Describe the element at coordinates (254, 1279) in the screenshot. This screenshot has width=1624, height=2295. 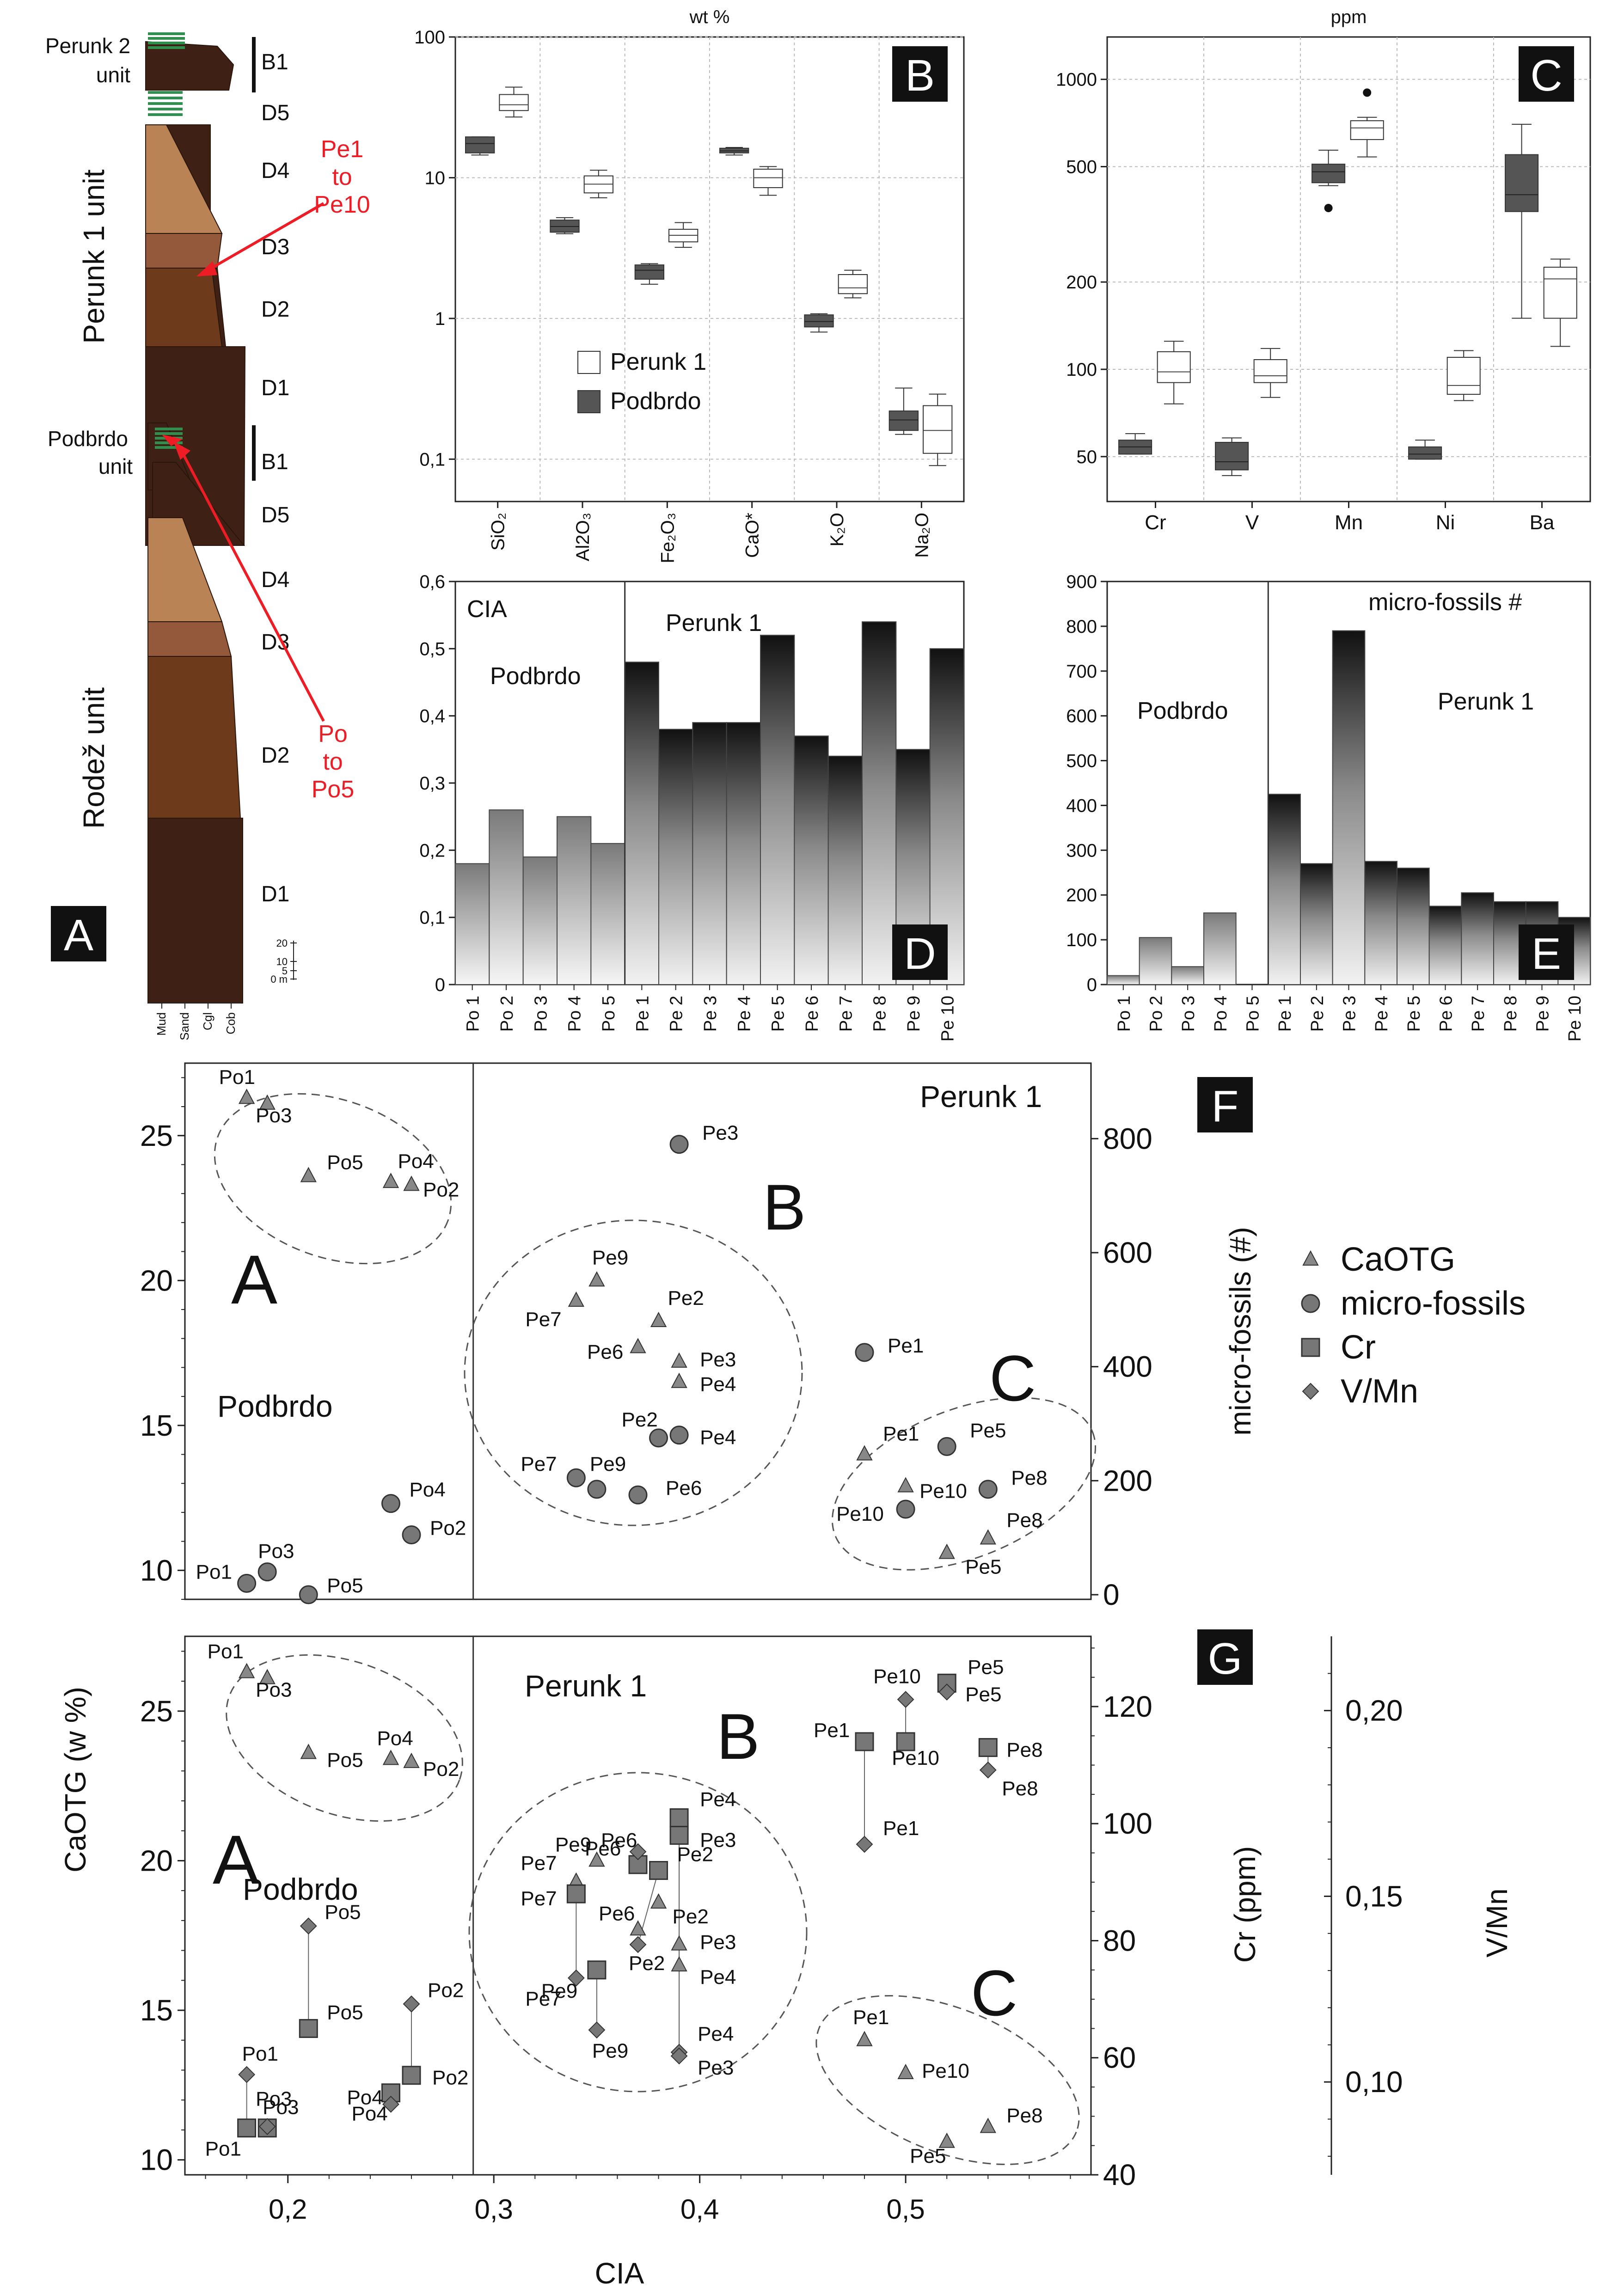
I see `panel-f-cluster-label-a: A` at that location.